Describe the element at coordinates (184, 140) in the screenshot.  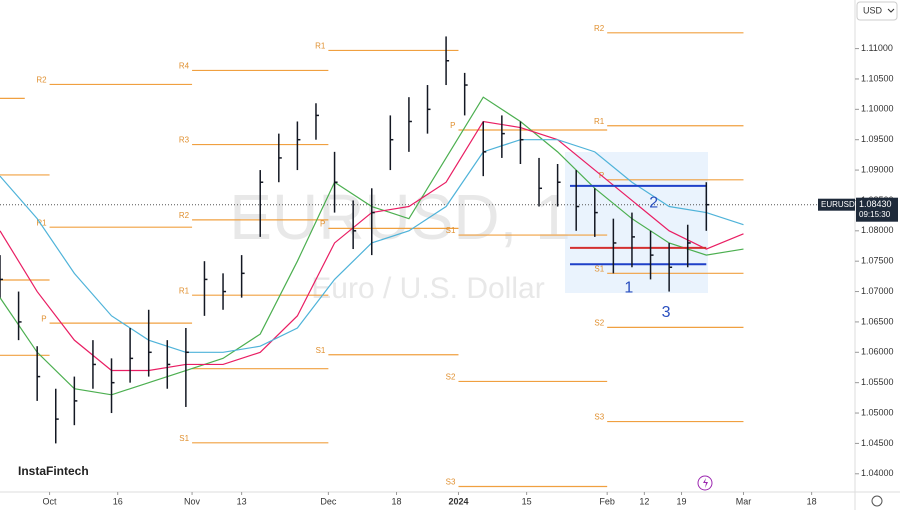
I see `pivot-label: R3` at that location.